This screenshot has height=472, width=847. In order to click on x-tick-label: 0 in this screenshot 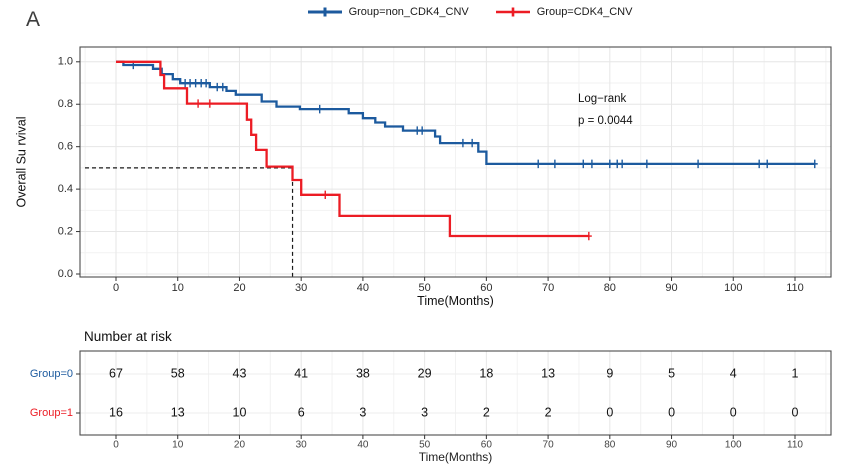, I will do `click(116, 288)`.